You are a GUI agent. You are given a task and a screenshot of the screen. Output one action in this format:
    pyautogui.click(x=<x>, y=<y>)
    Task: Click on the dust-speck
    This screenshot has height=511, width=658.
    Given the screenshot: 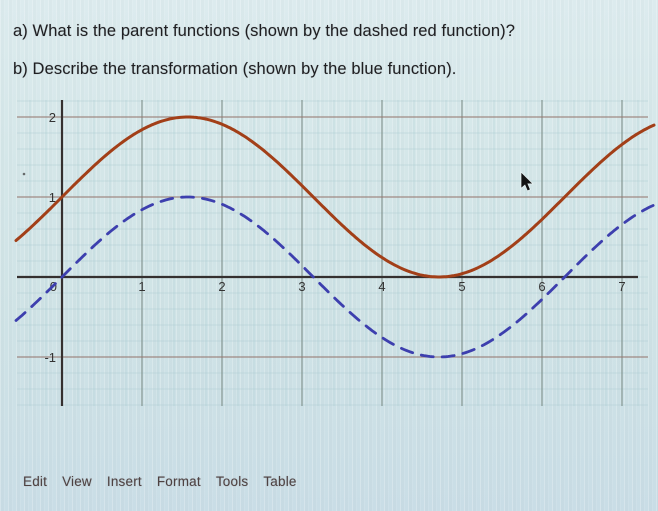 What is the action you would take?
    pyautogui.click(x=24, y=174)
    